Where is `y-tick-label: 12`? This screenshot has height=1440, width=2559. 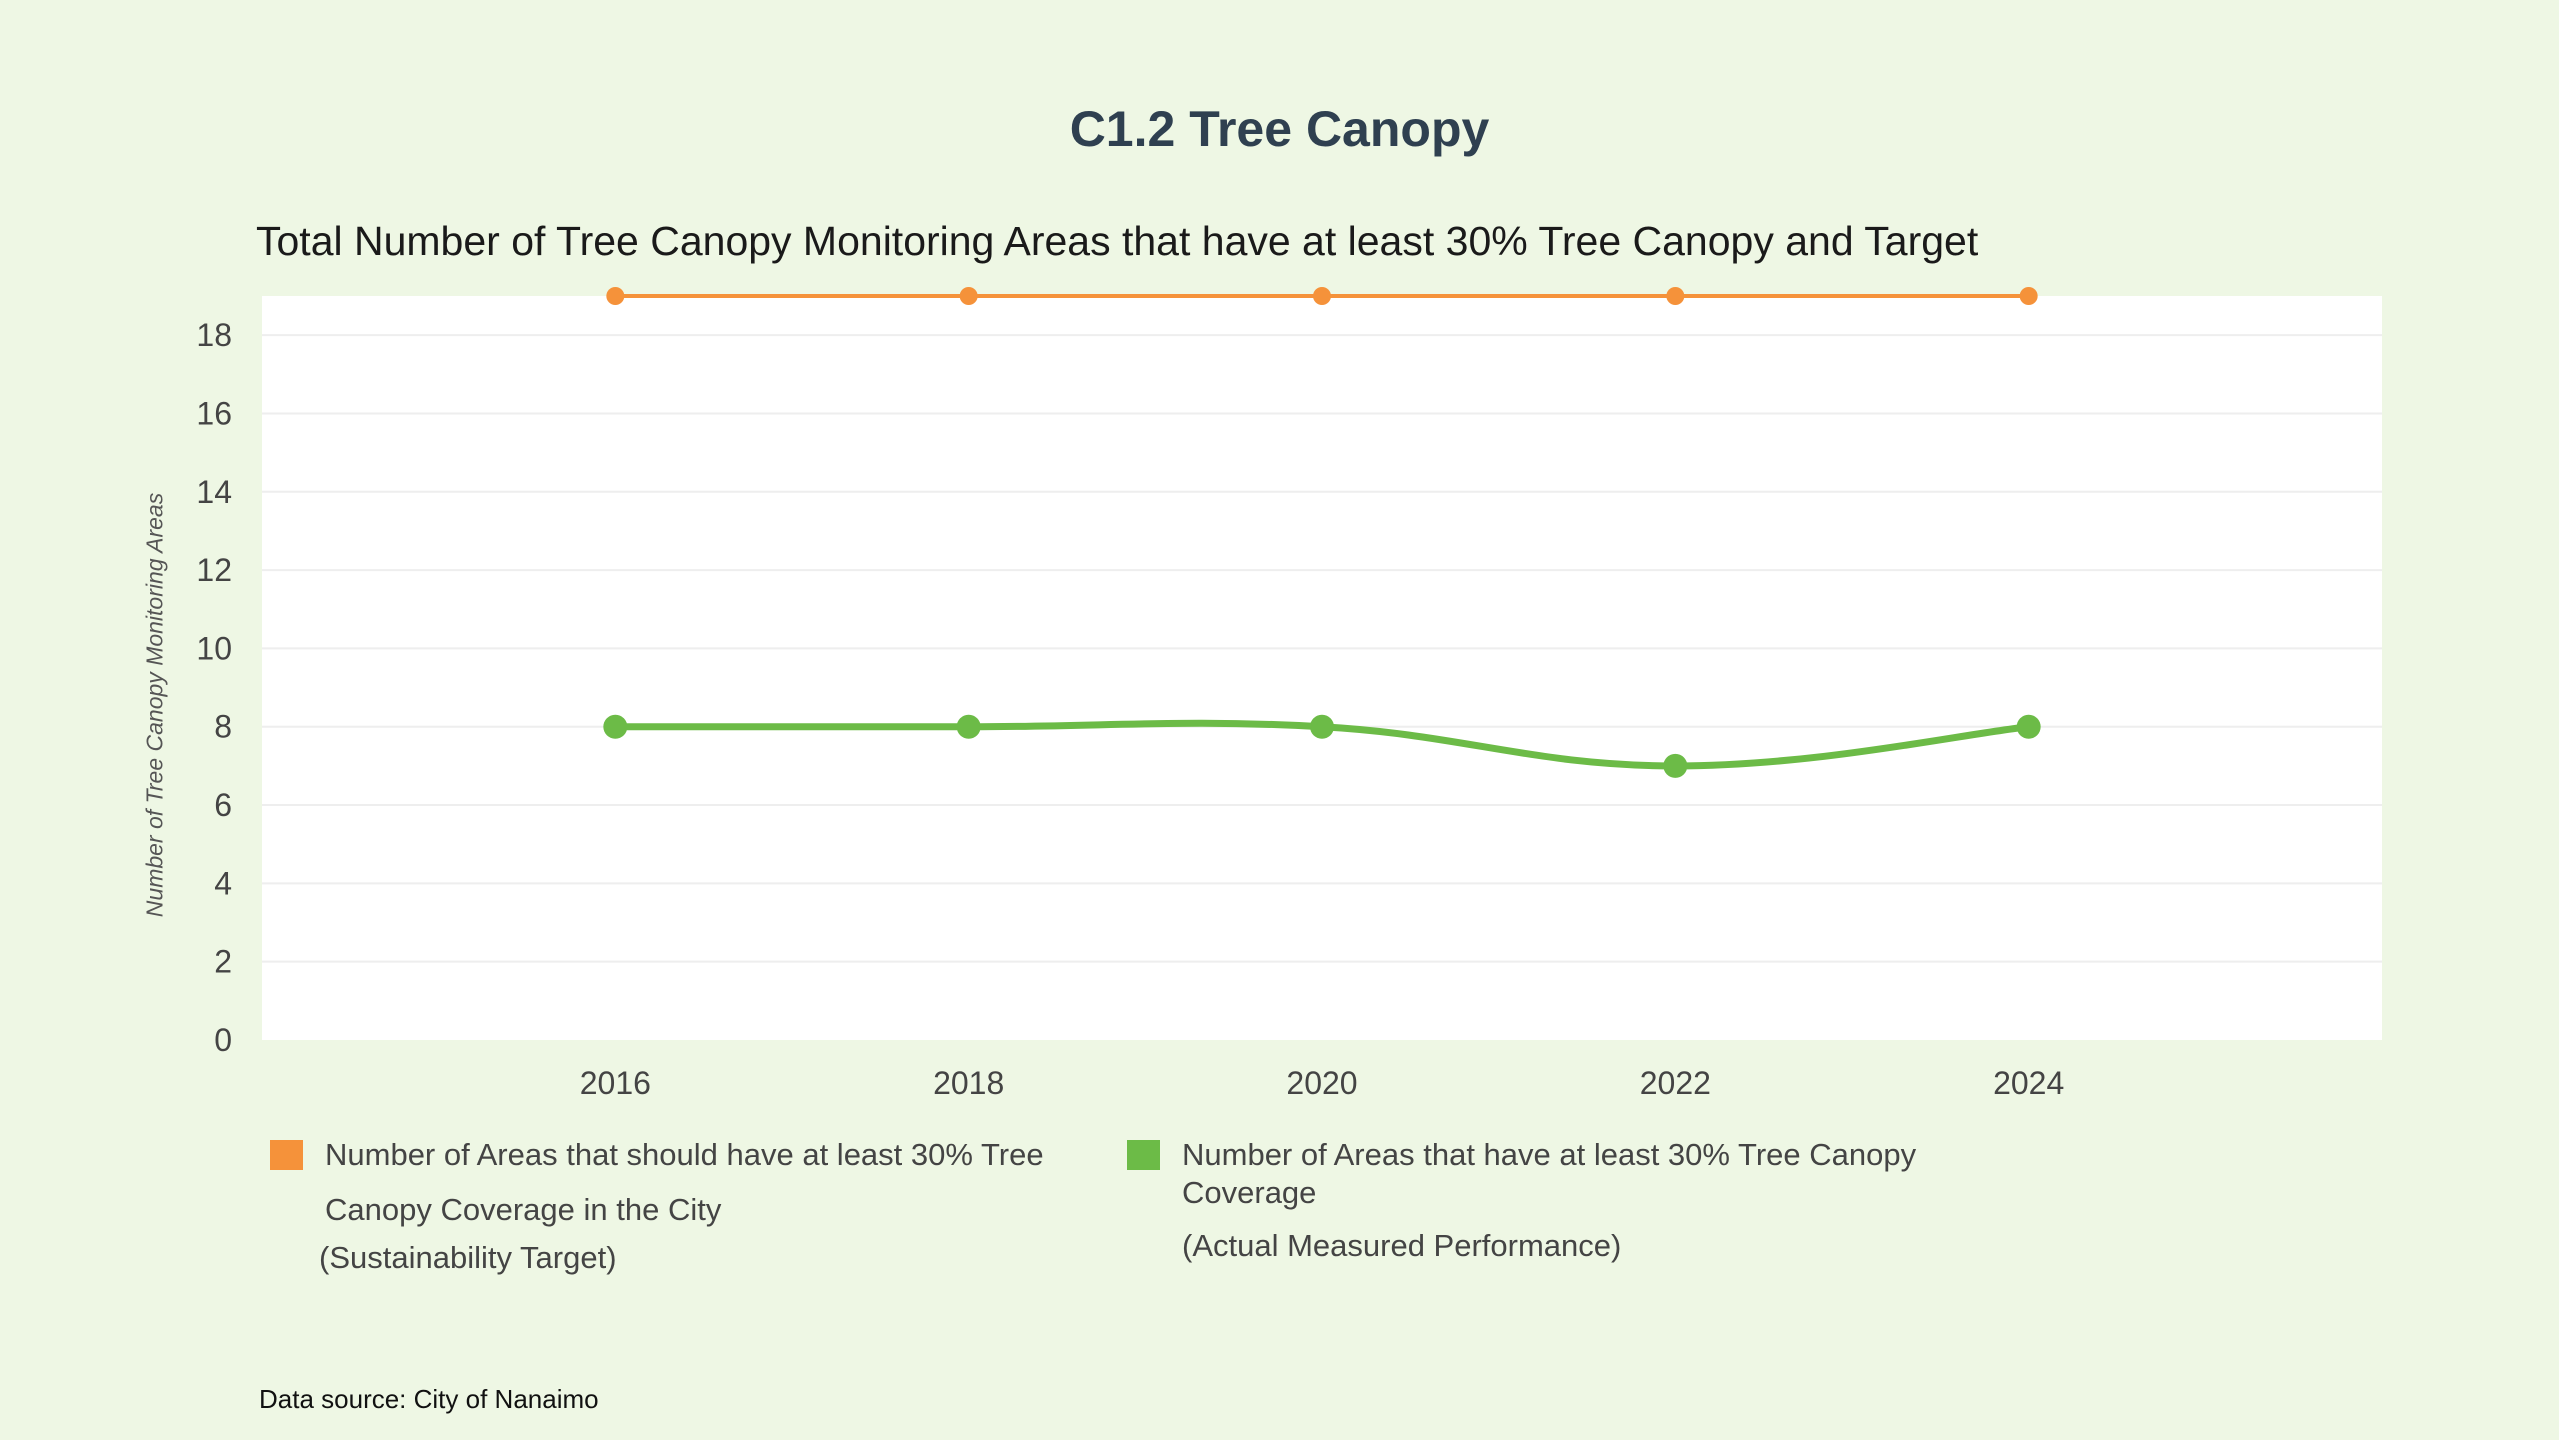 y-tick-label: 12 is located at coordinates (214, 570).